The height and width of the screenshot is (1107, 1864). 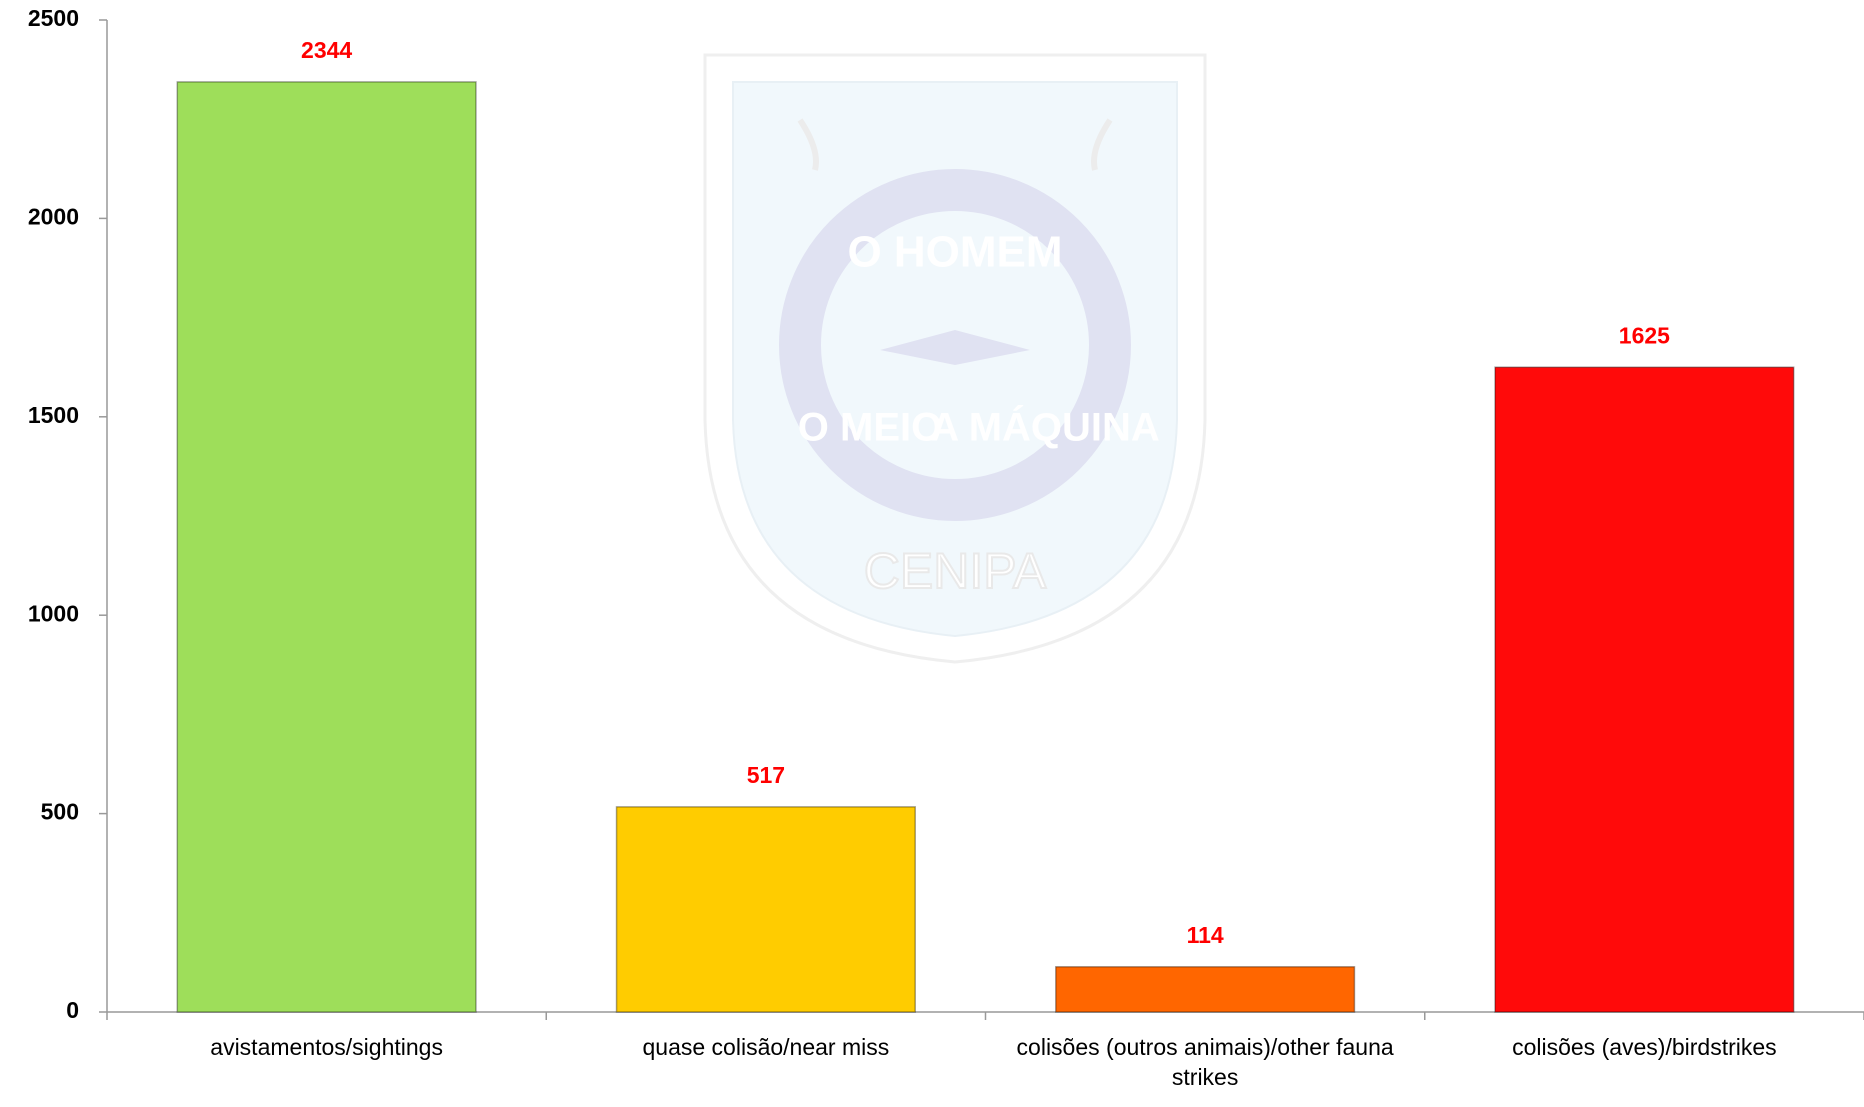 I want to click on x-tick-label: colisões (aves)/birdstrikes, so click(x=1644, y=1047).